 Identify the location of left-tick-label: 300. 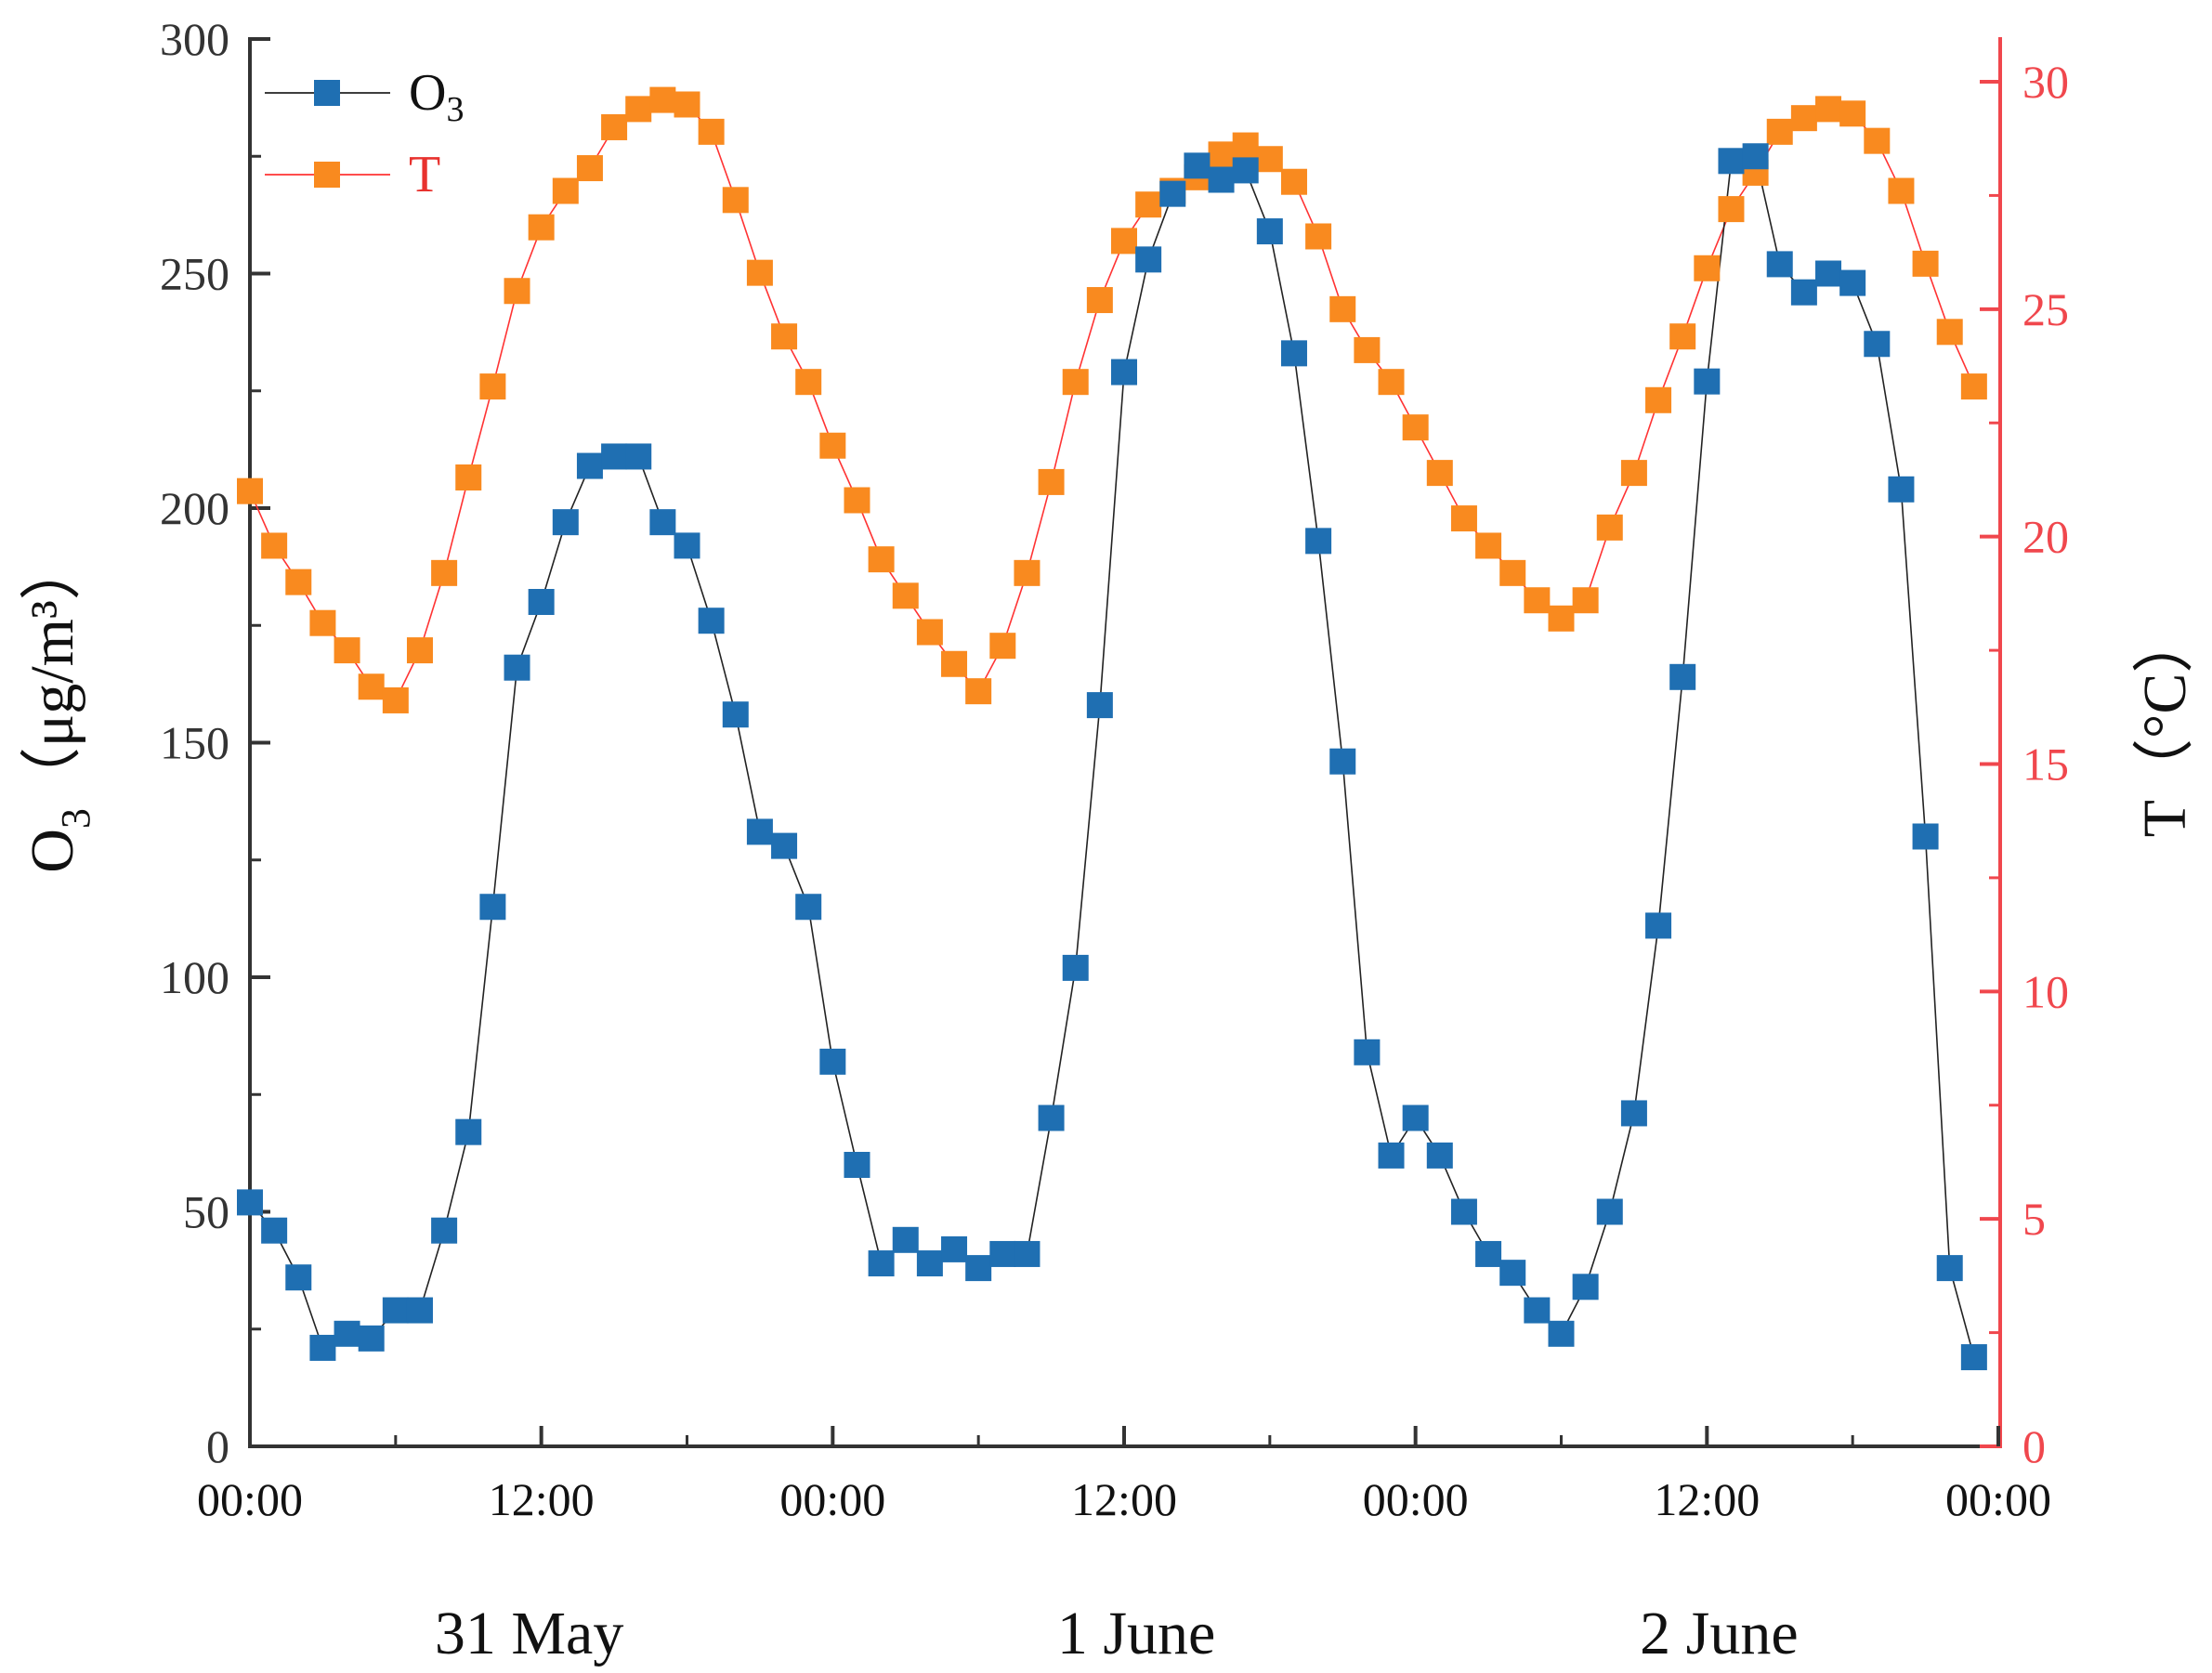
(194, 39).